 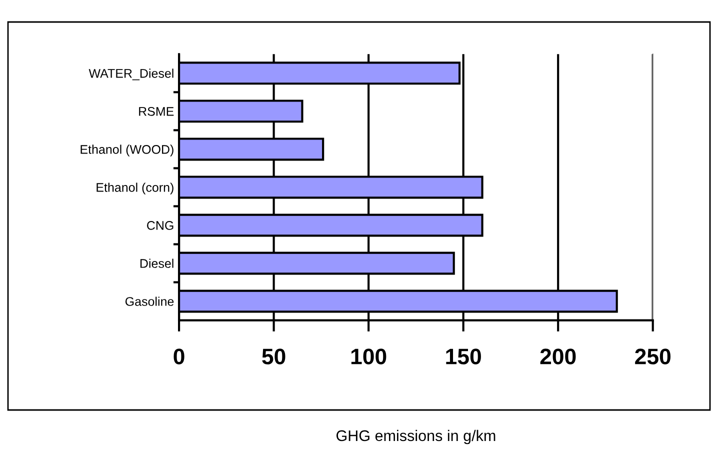 What do you see at coordinates (416, 437) in the screenshot?
I see `x-axis-title: GHG emissions in g/km` at bounding box center [416, 437].